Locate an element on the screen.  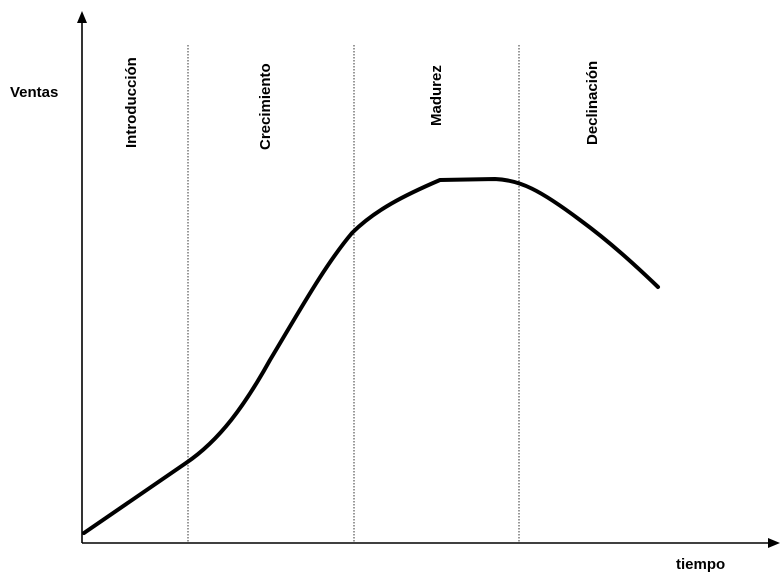
x-axis-label: tiempo is located at coordinates (700, 564).